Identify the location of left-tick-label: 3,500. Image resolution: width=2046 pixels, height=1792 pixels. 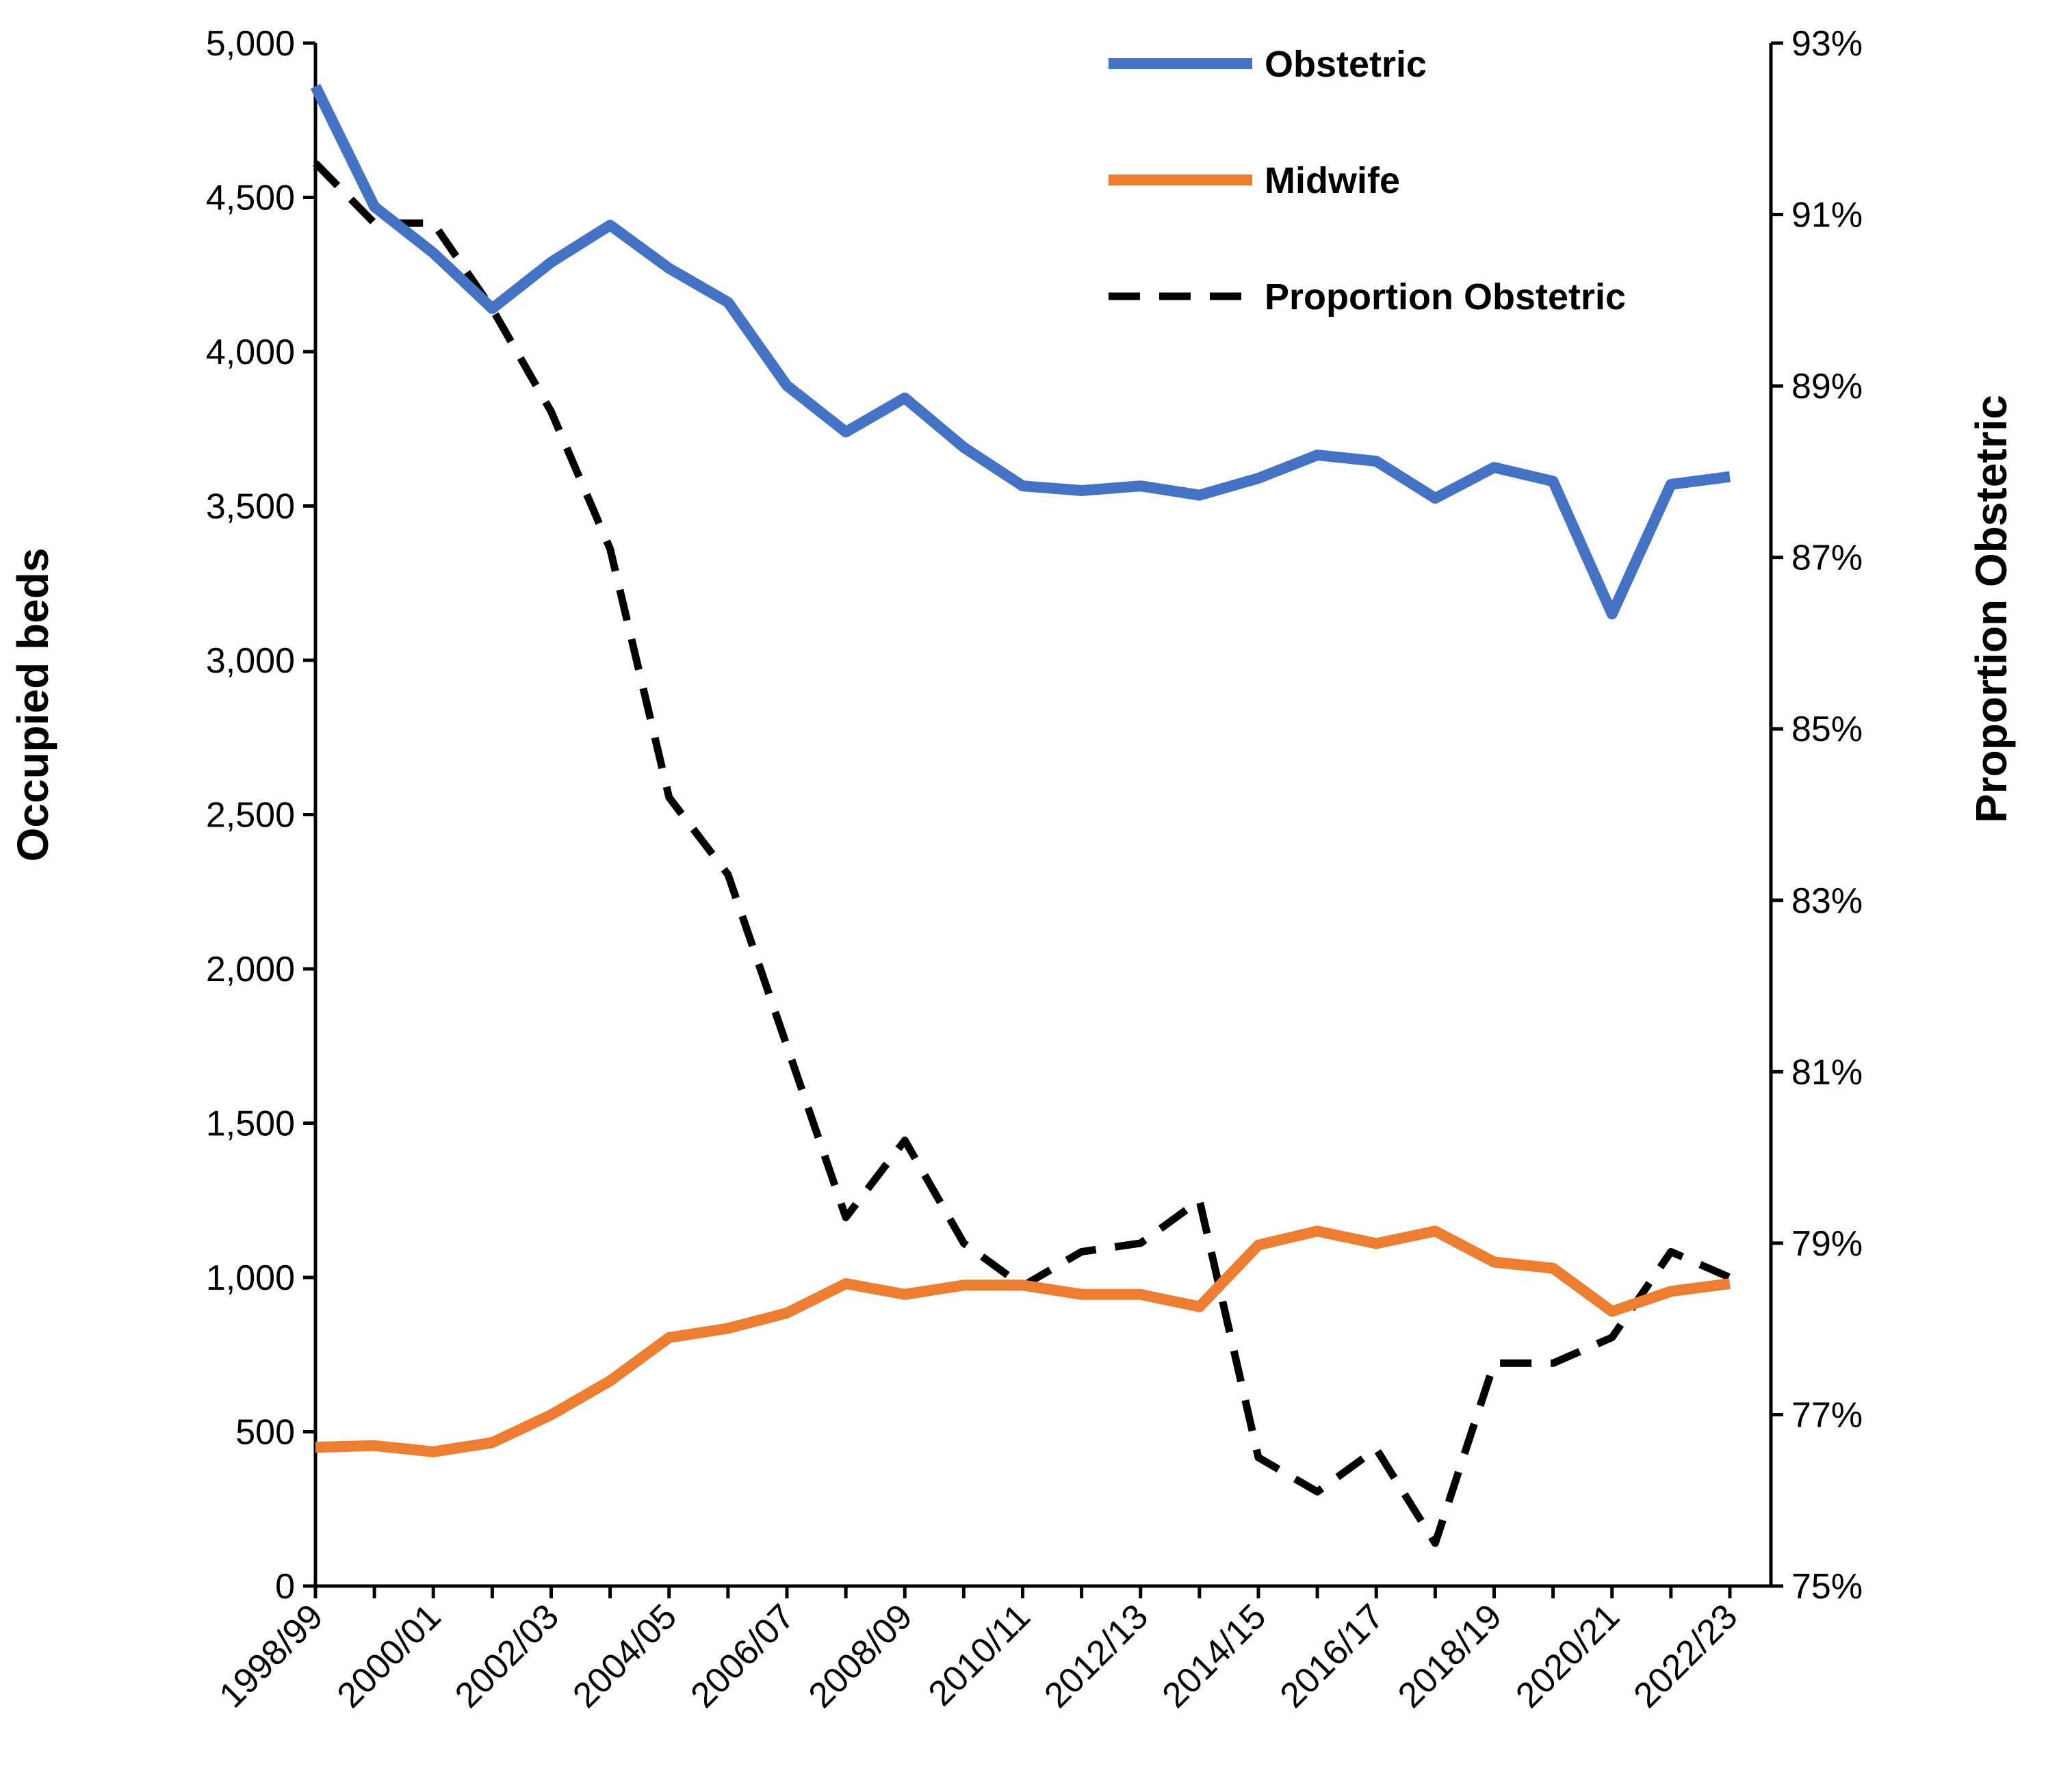
(250, 507).